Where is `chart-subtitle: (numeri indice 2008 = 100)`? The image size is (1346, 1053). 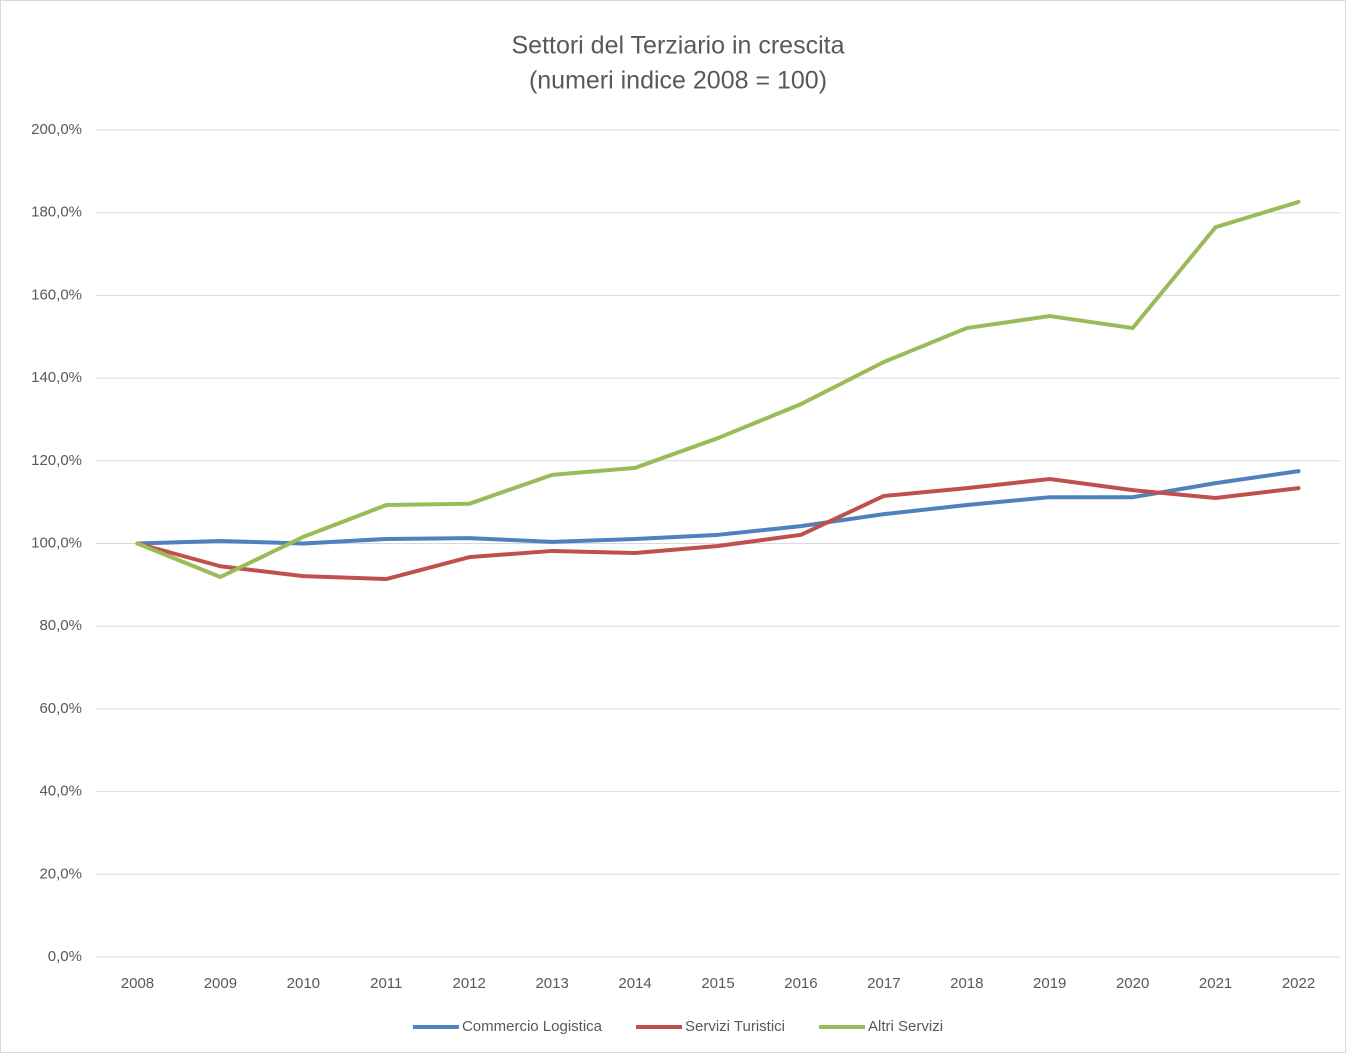 chart-subtitle: (numeri indice 2008 = 100) is located at coordinates (678, 81).